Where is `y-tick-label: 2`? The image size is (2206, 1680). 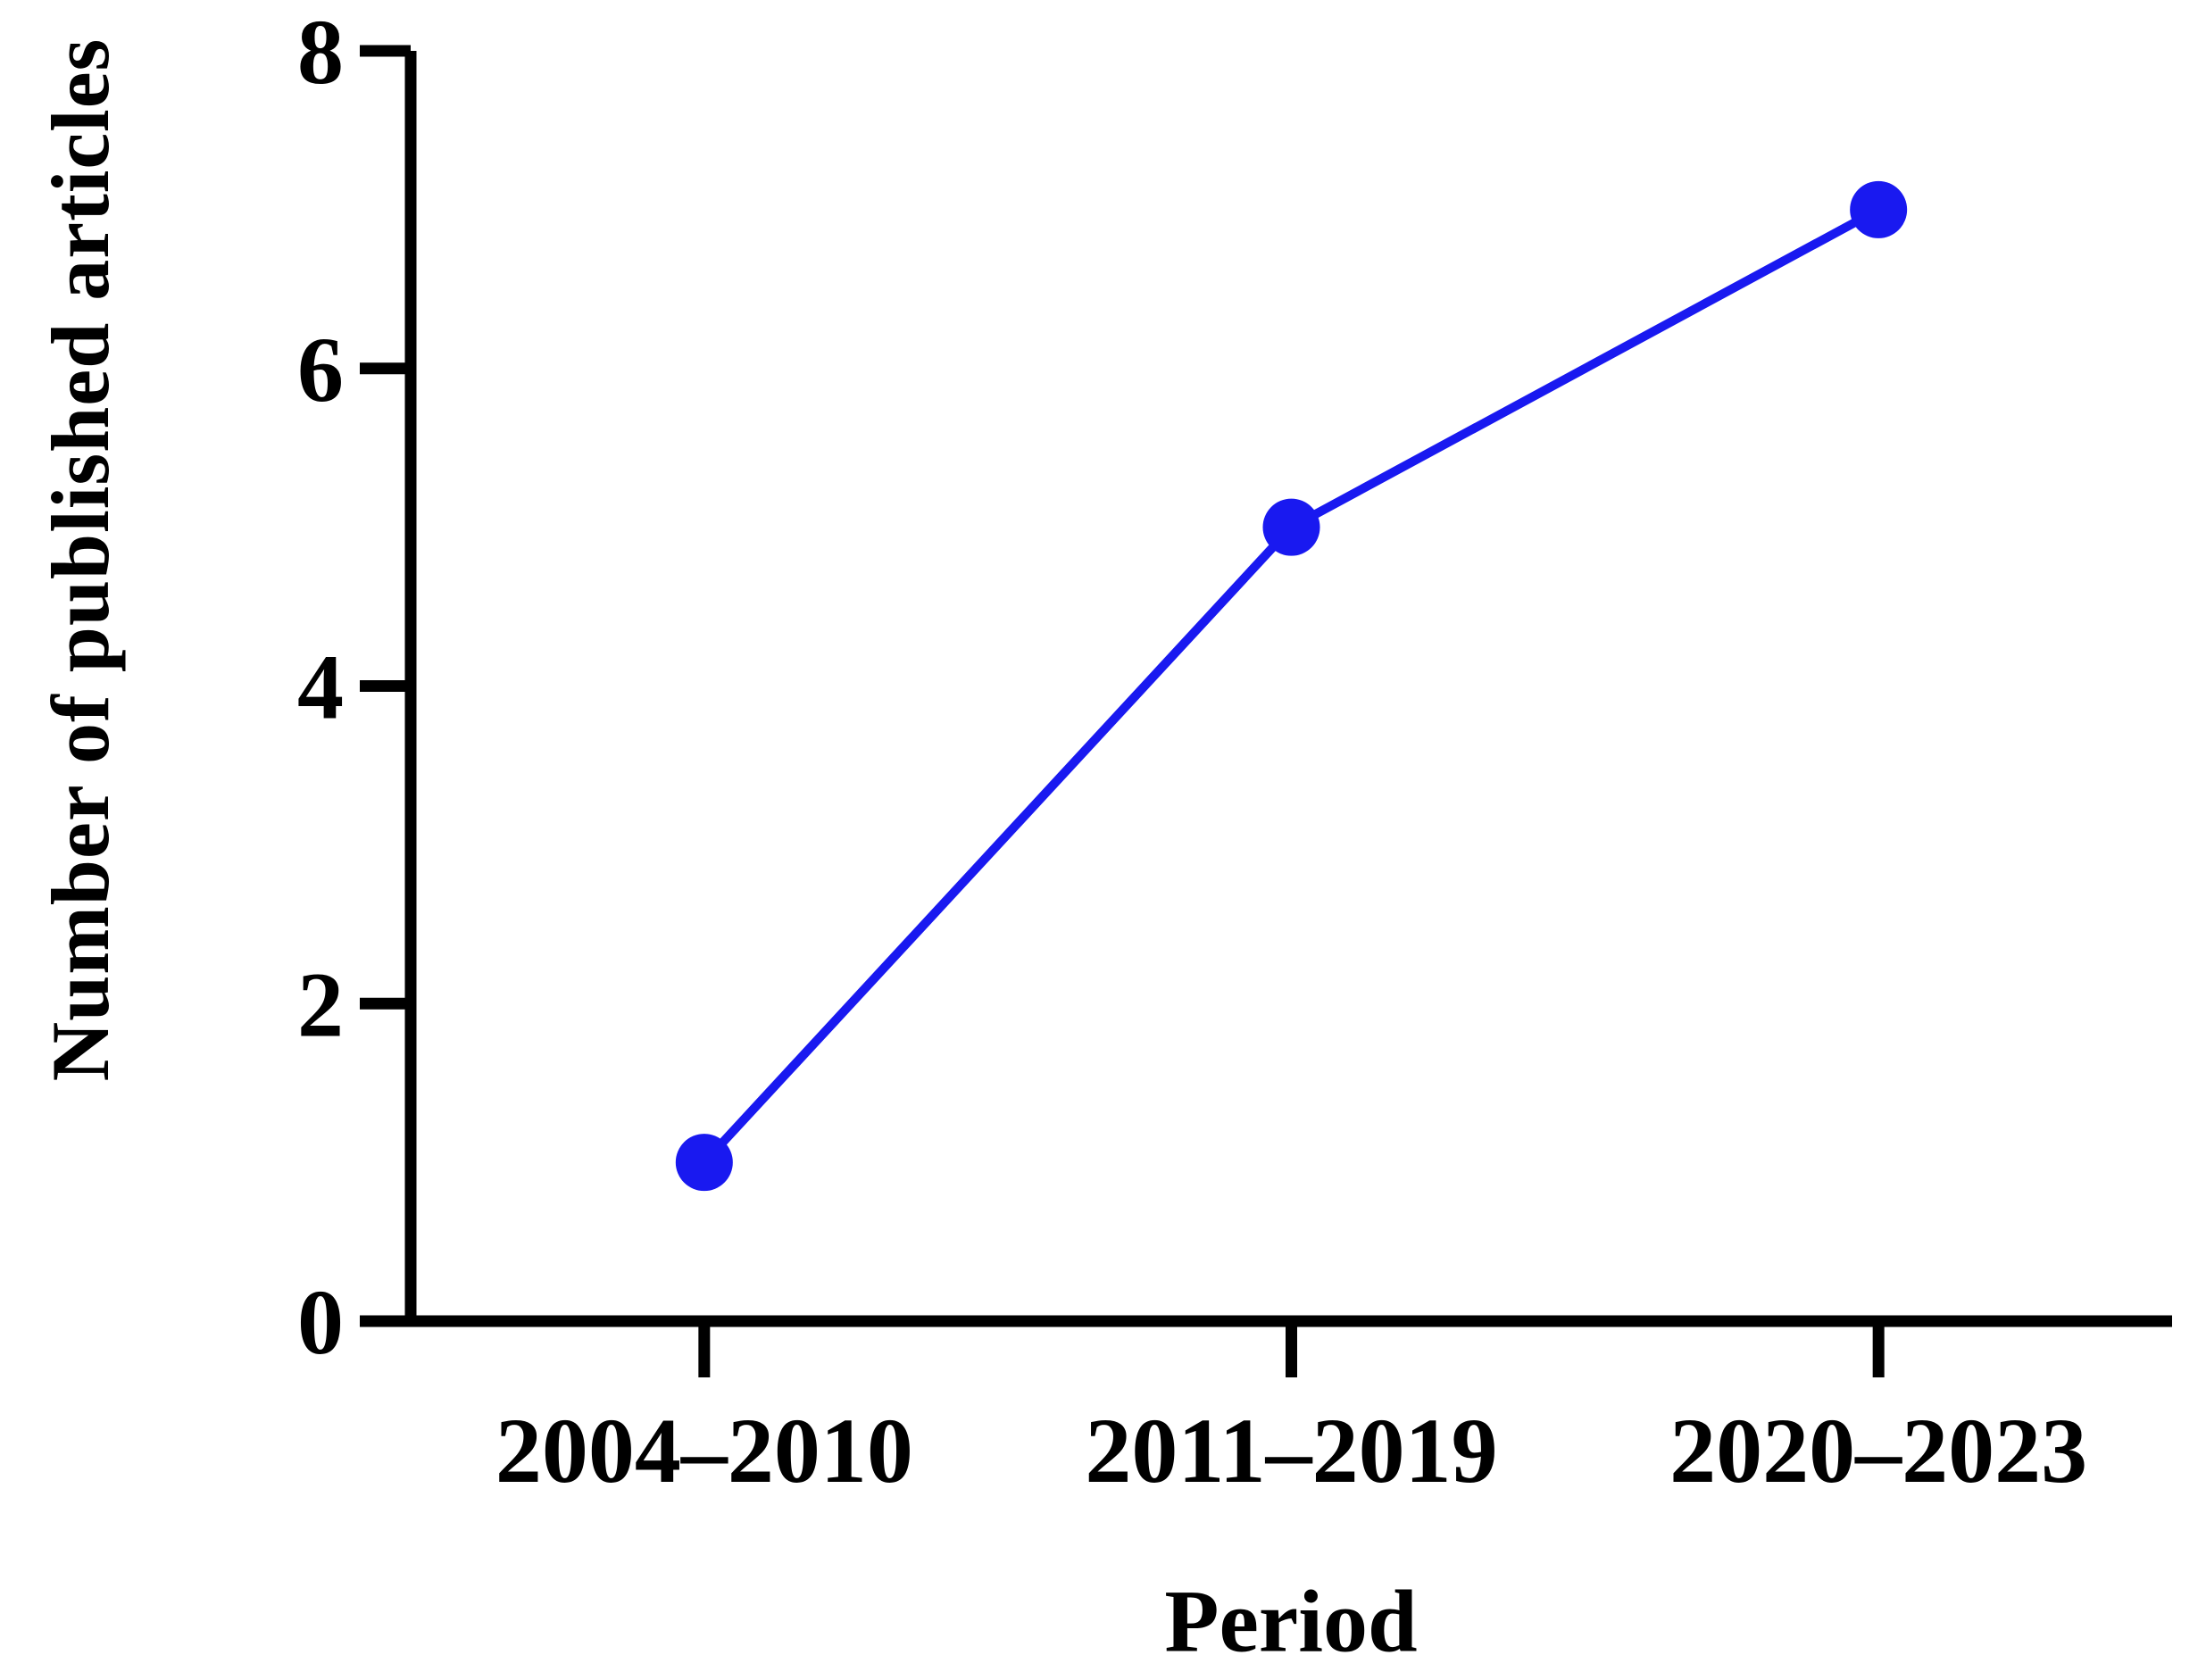 y-tick-label: 2 is located at coordinates (320, 1005).